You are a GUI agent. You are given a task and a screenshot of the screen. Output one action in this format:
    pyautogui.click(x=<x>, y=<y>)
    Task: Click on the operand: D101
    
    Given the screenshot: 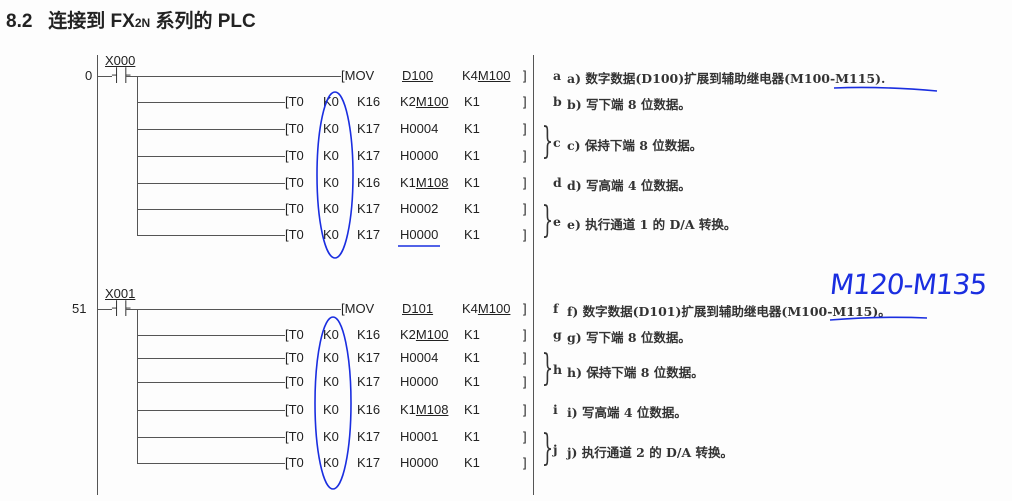 What is the action you would take?
    pyautogui.click(x=418, y=308)
    